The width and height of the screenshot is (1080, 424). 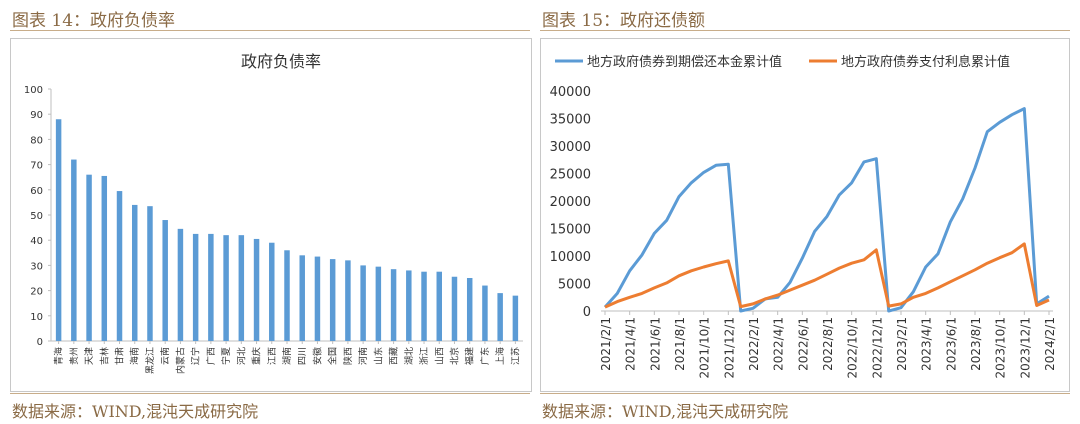 What do you see at coordinates (705, 348) in the screenshot?
I see `line-x-tick-label: 2021/10/1` at bounding box center [705, 348].